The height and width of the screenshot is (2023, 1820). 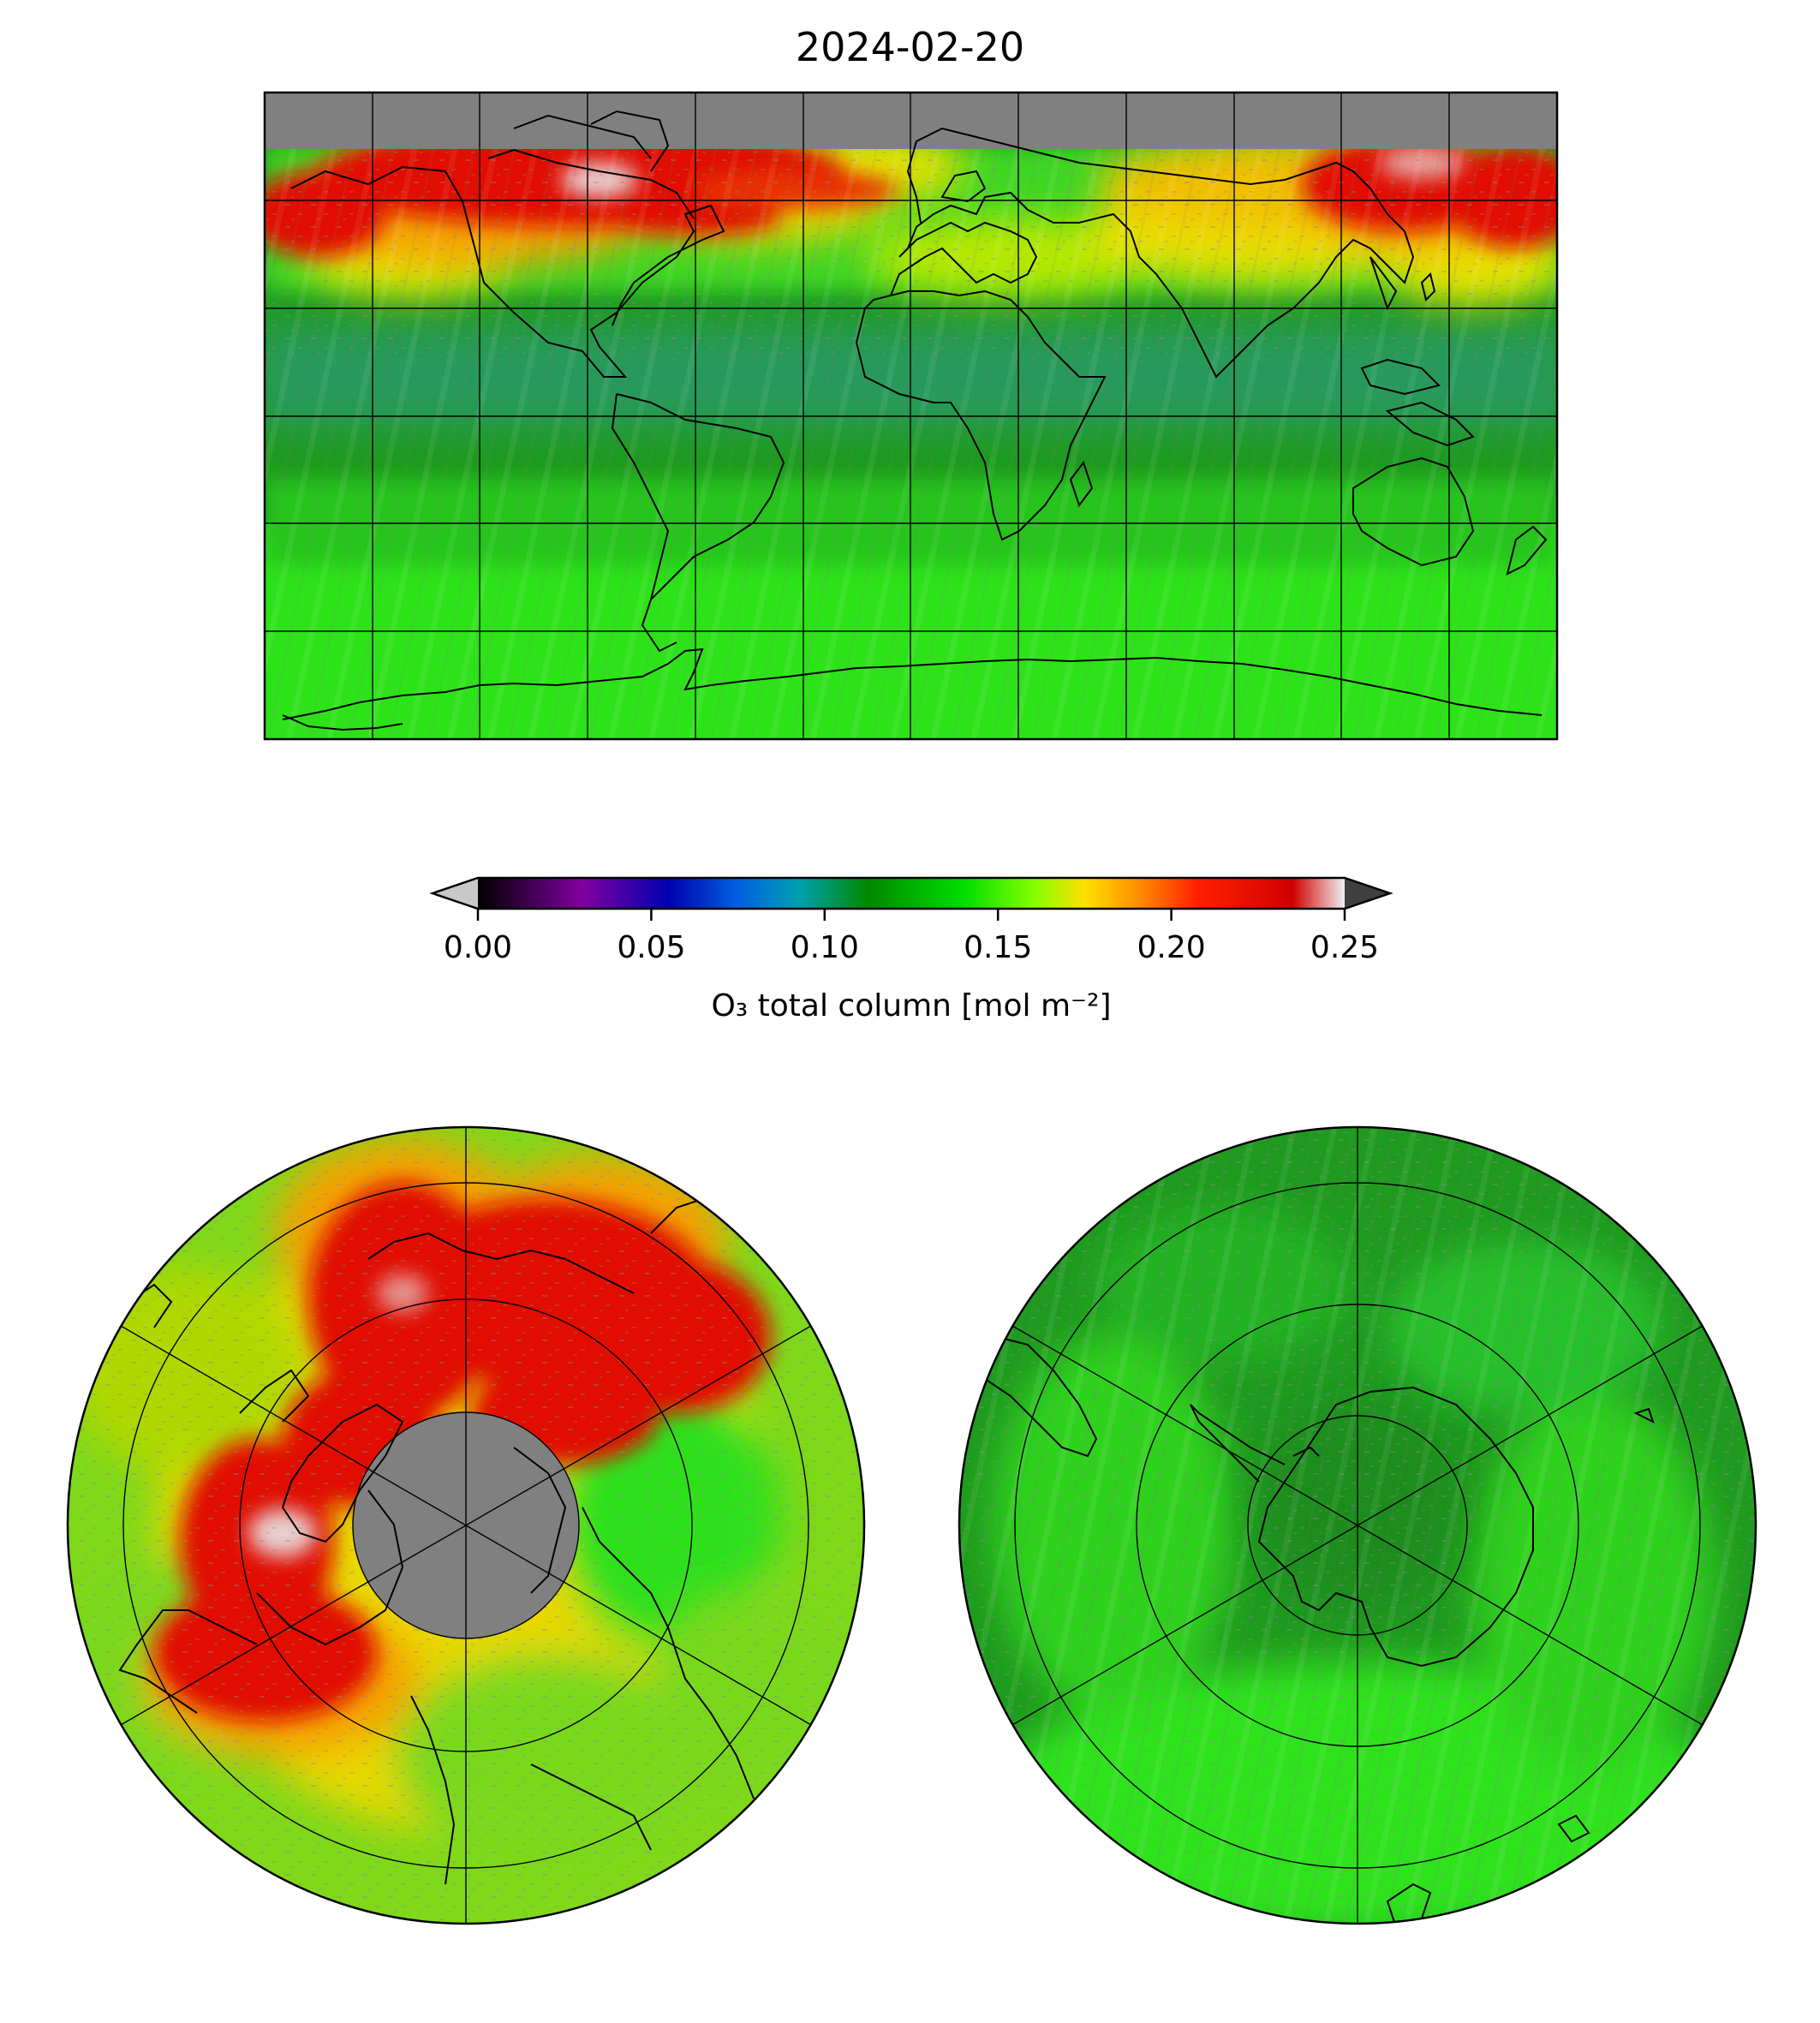 What do you see at coordinates (911, 937) in the screenshot?
I see `colorbar-ticks: 0.00 0.05 0.10 0.15 0.20 0.25` at bounding box center [911, 937].